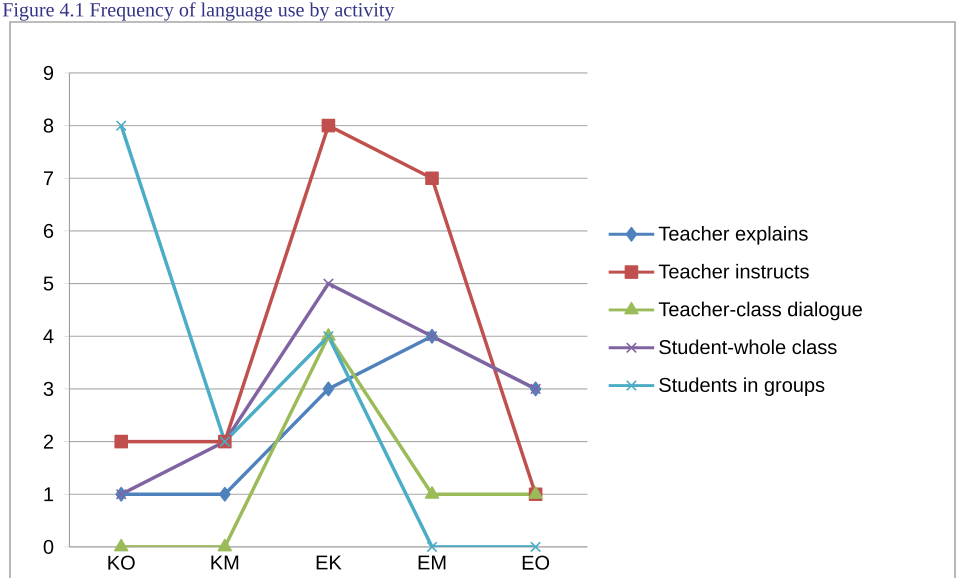  Describe the element at coordinates (329, 563) in the screenshot. I see `x-tick-label: EK` at that location.